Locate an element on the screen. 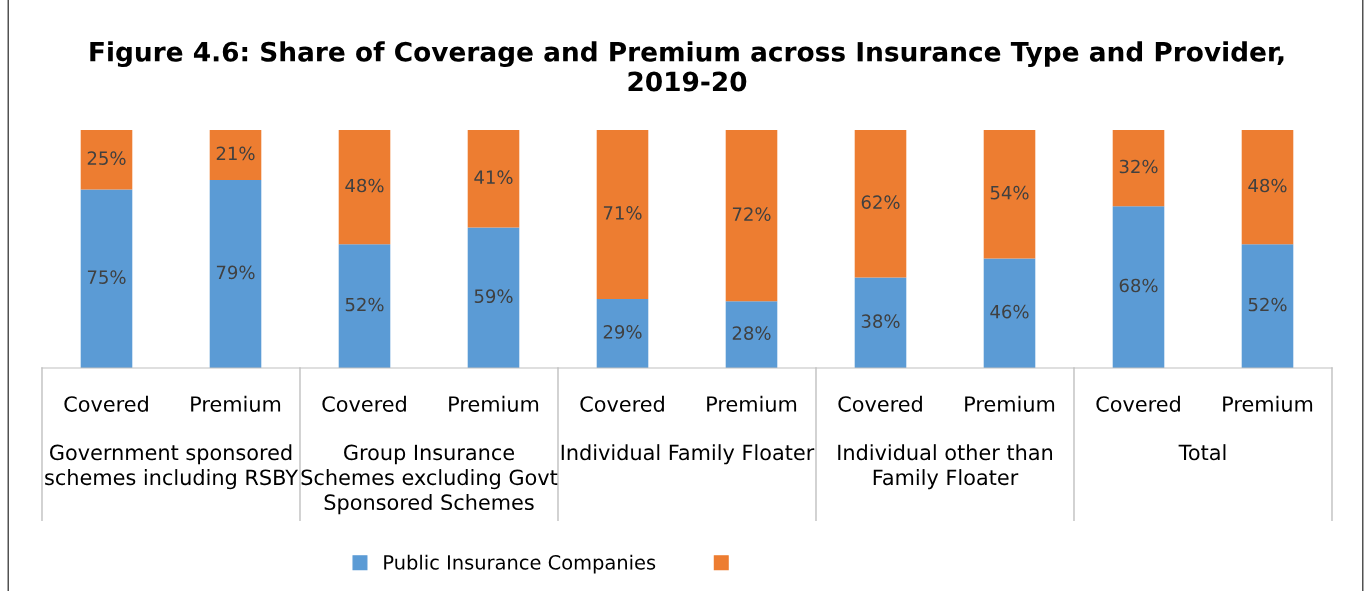  text: Individual Family Floater is located at coordinates (688, 454).